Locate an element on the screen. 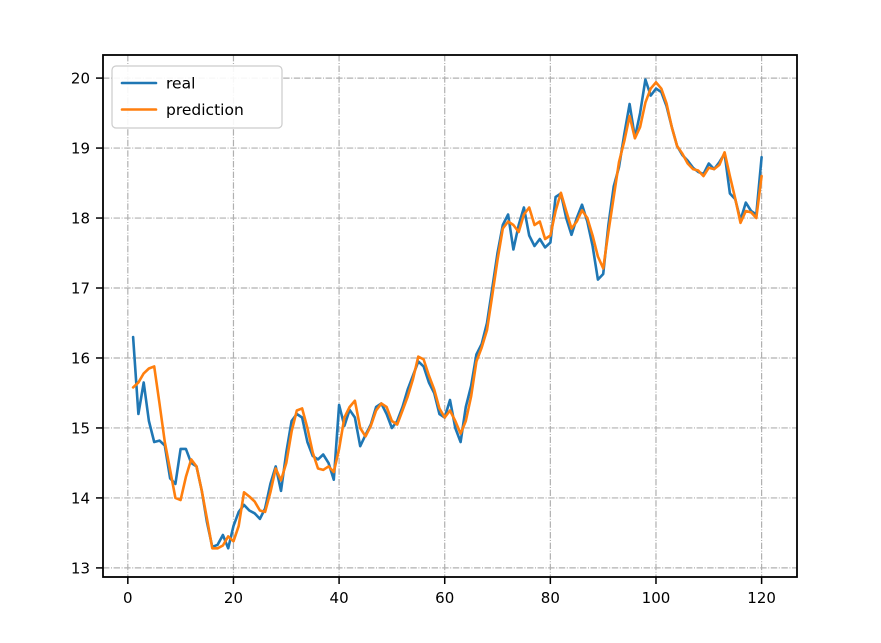 The width and height of the screenshot is (881, 643). x-tick-label-1: 20 is located at coordinates (233, 598).